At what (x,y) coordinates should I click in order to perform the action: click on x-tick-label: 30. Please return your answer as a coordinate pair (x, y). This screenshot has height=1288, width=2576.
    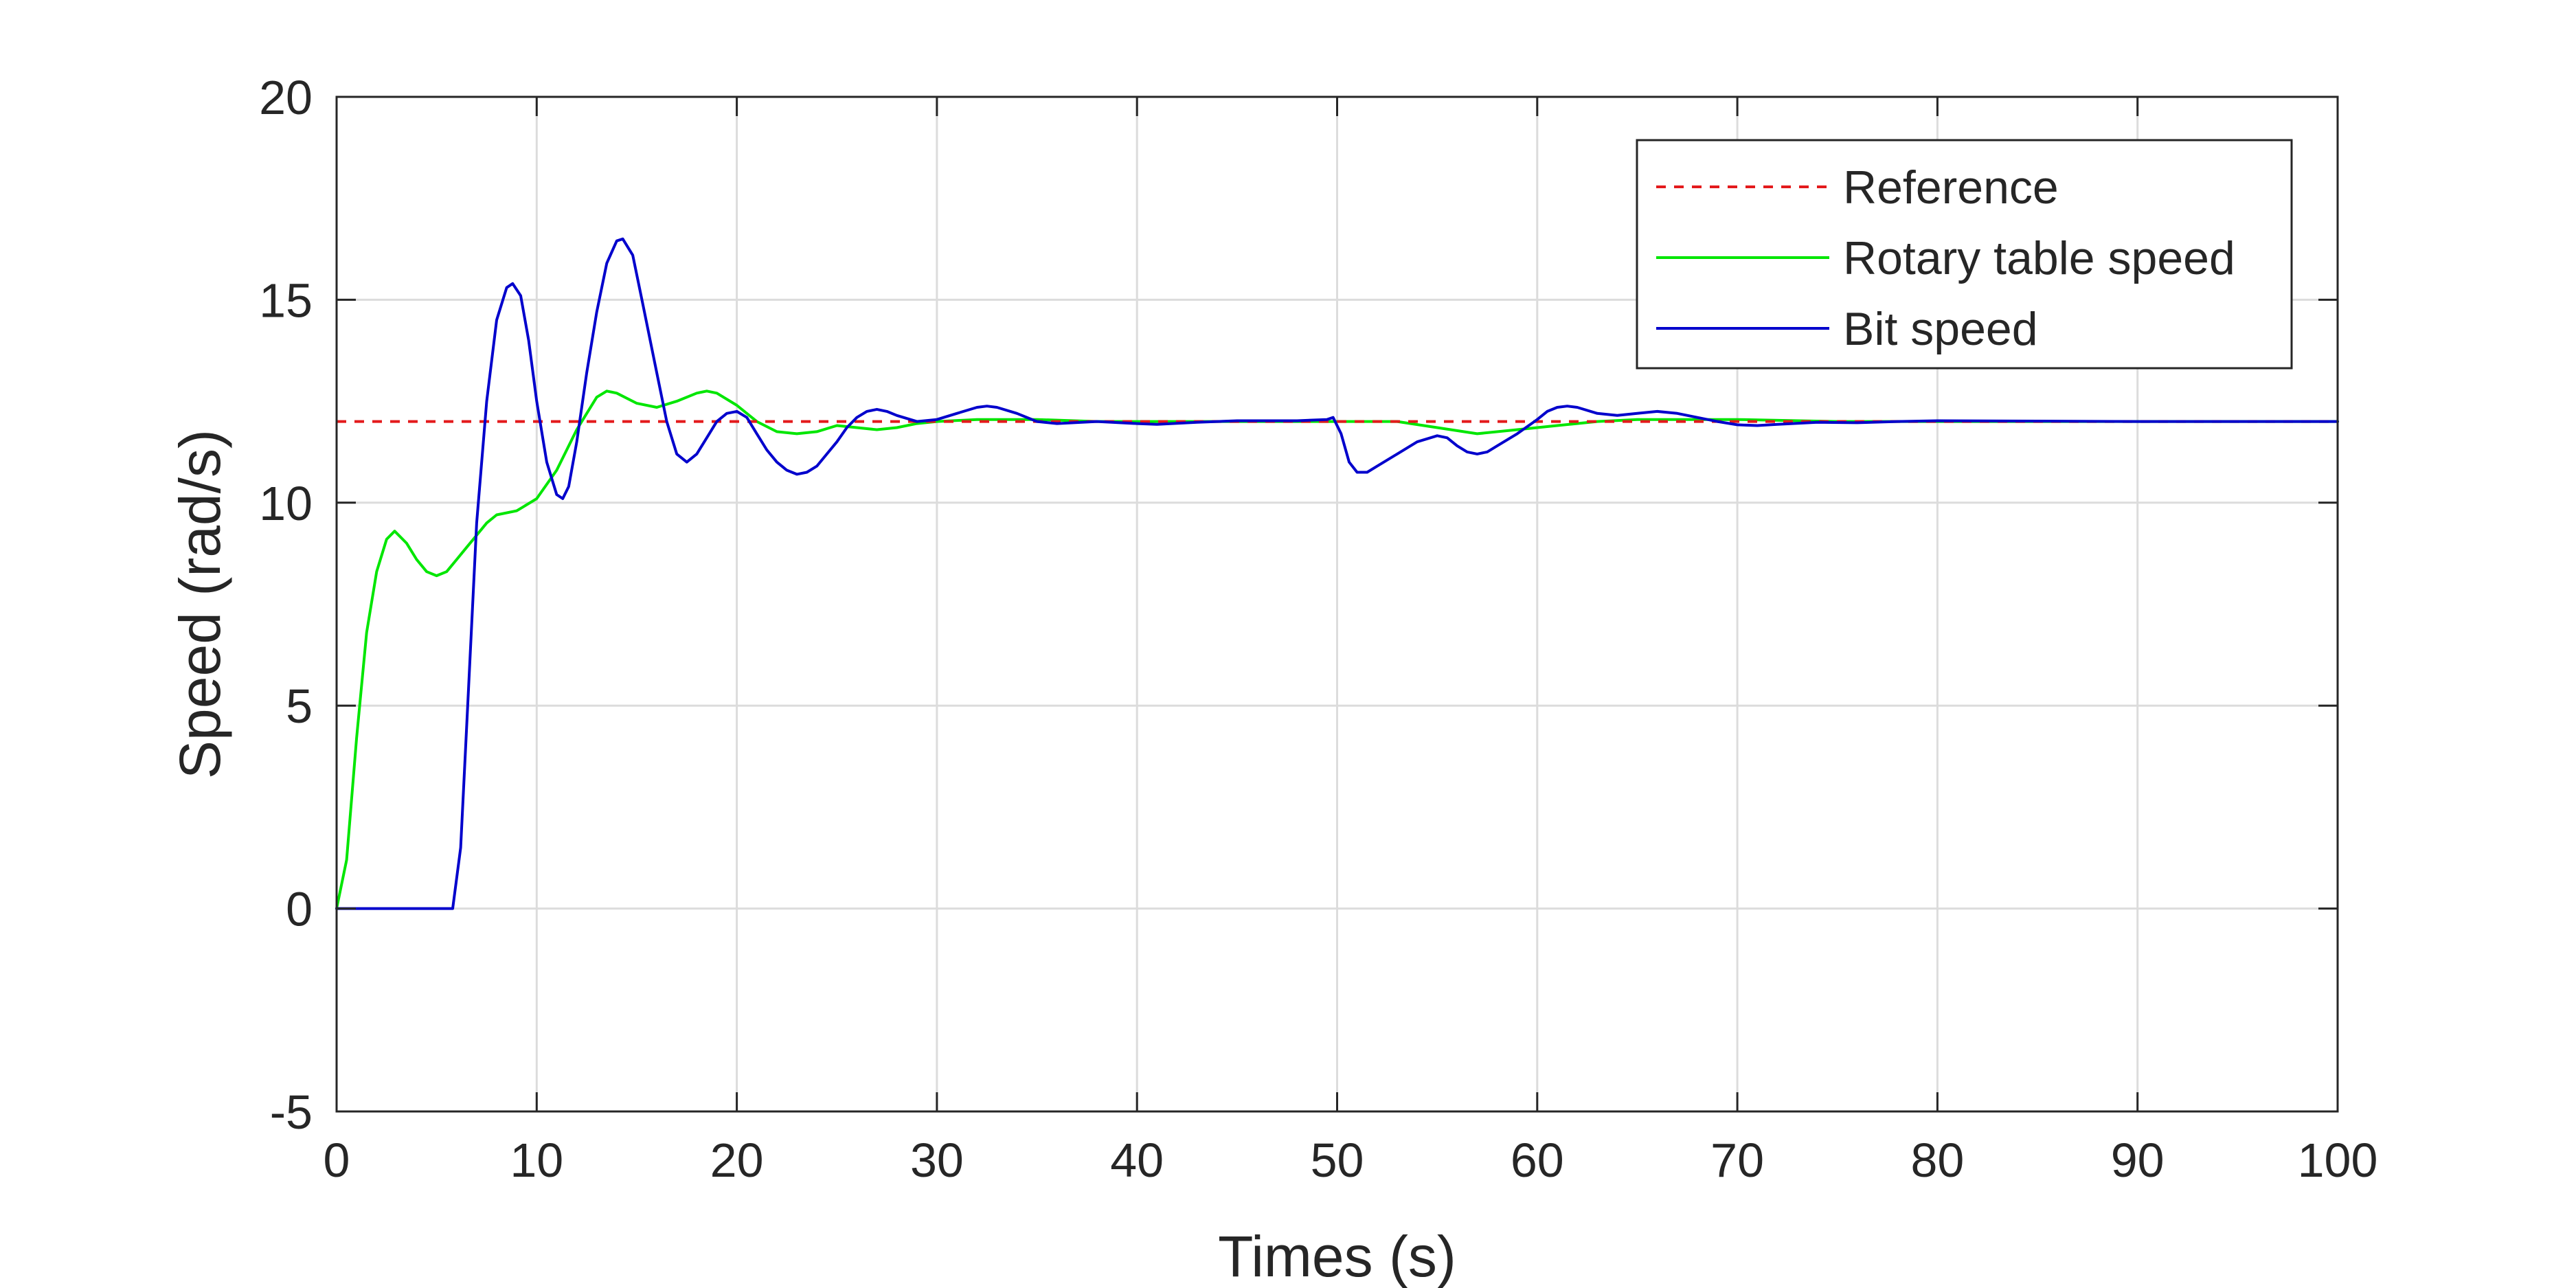
    Looking at the image, I should click on (937, 1160).